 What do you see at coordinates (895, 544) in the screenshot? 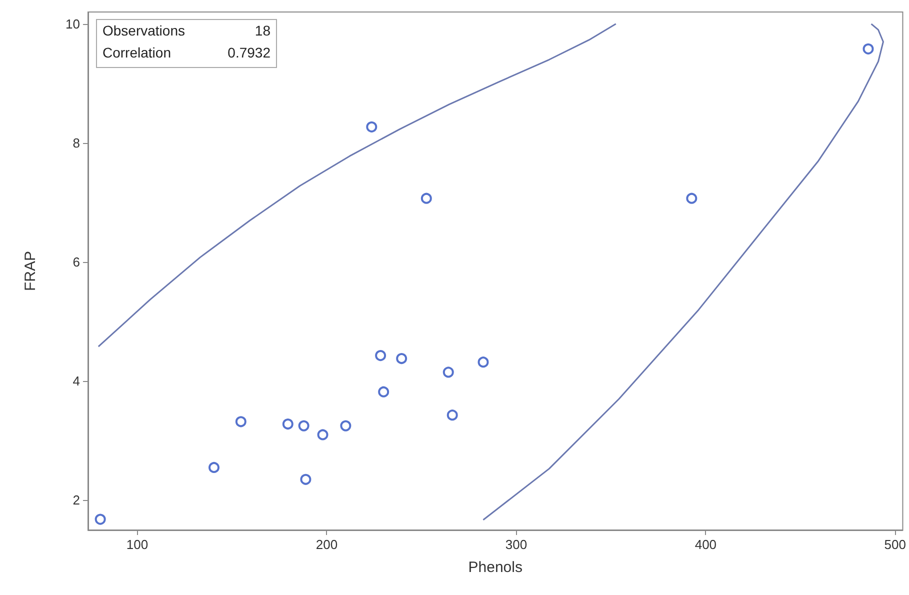
I see `x-tick-label: 500` at bounding box center [895, 544].